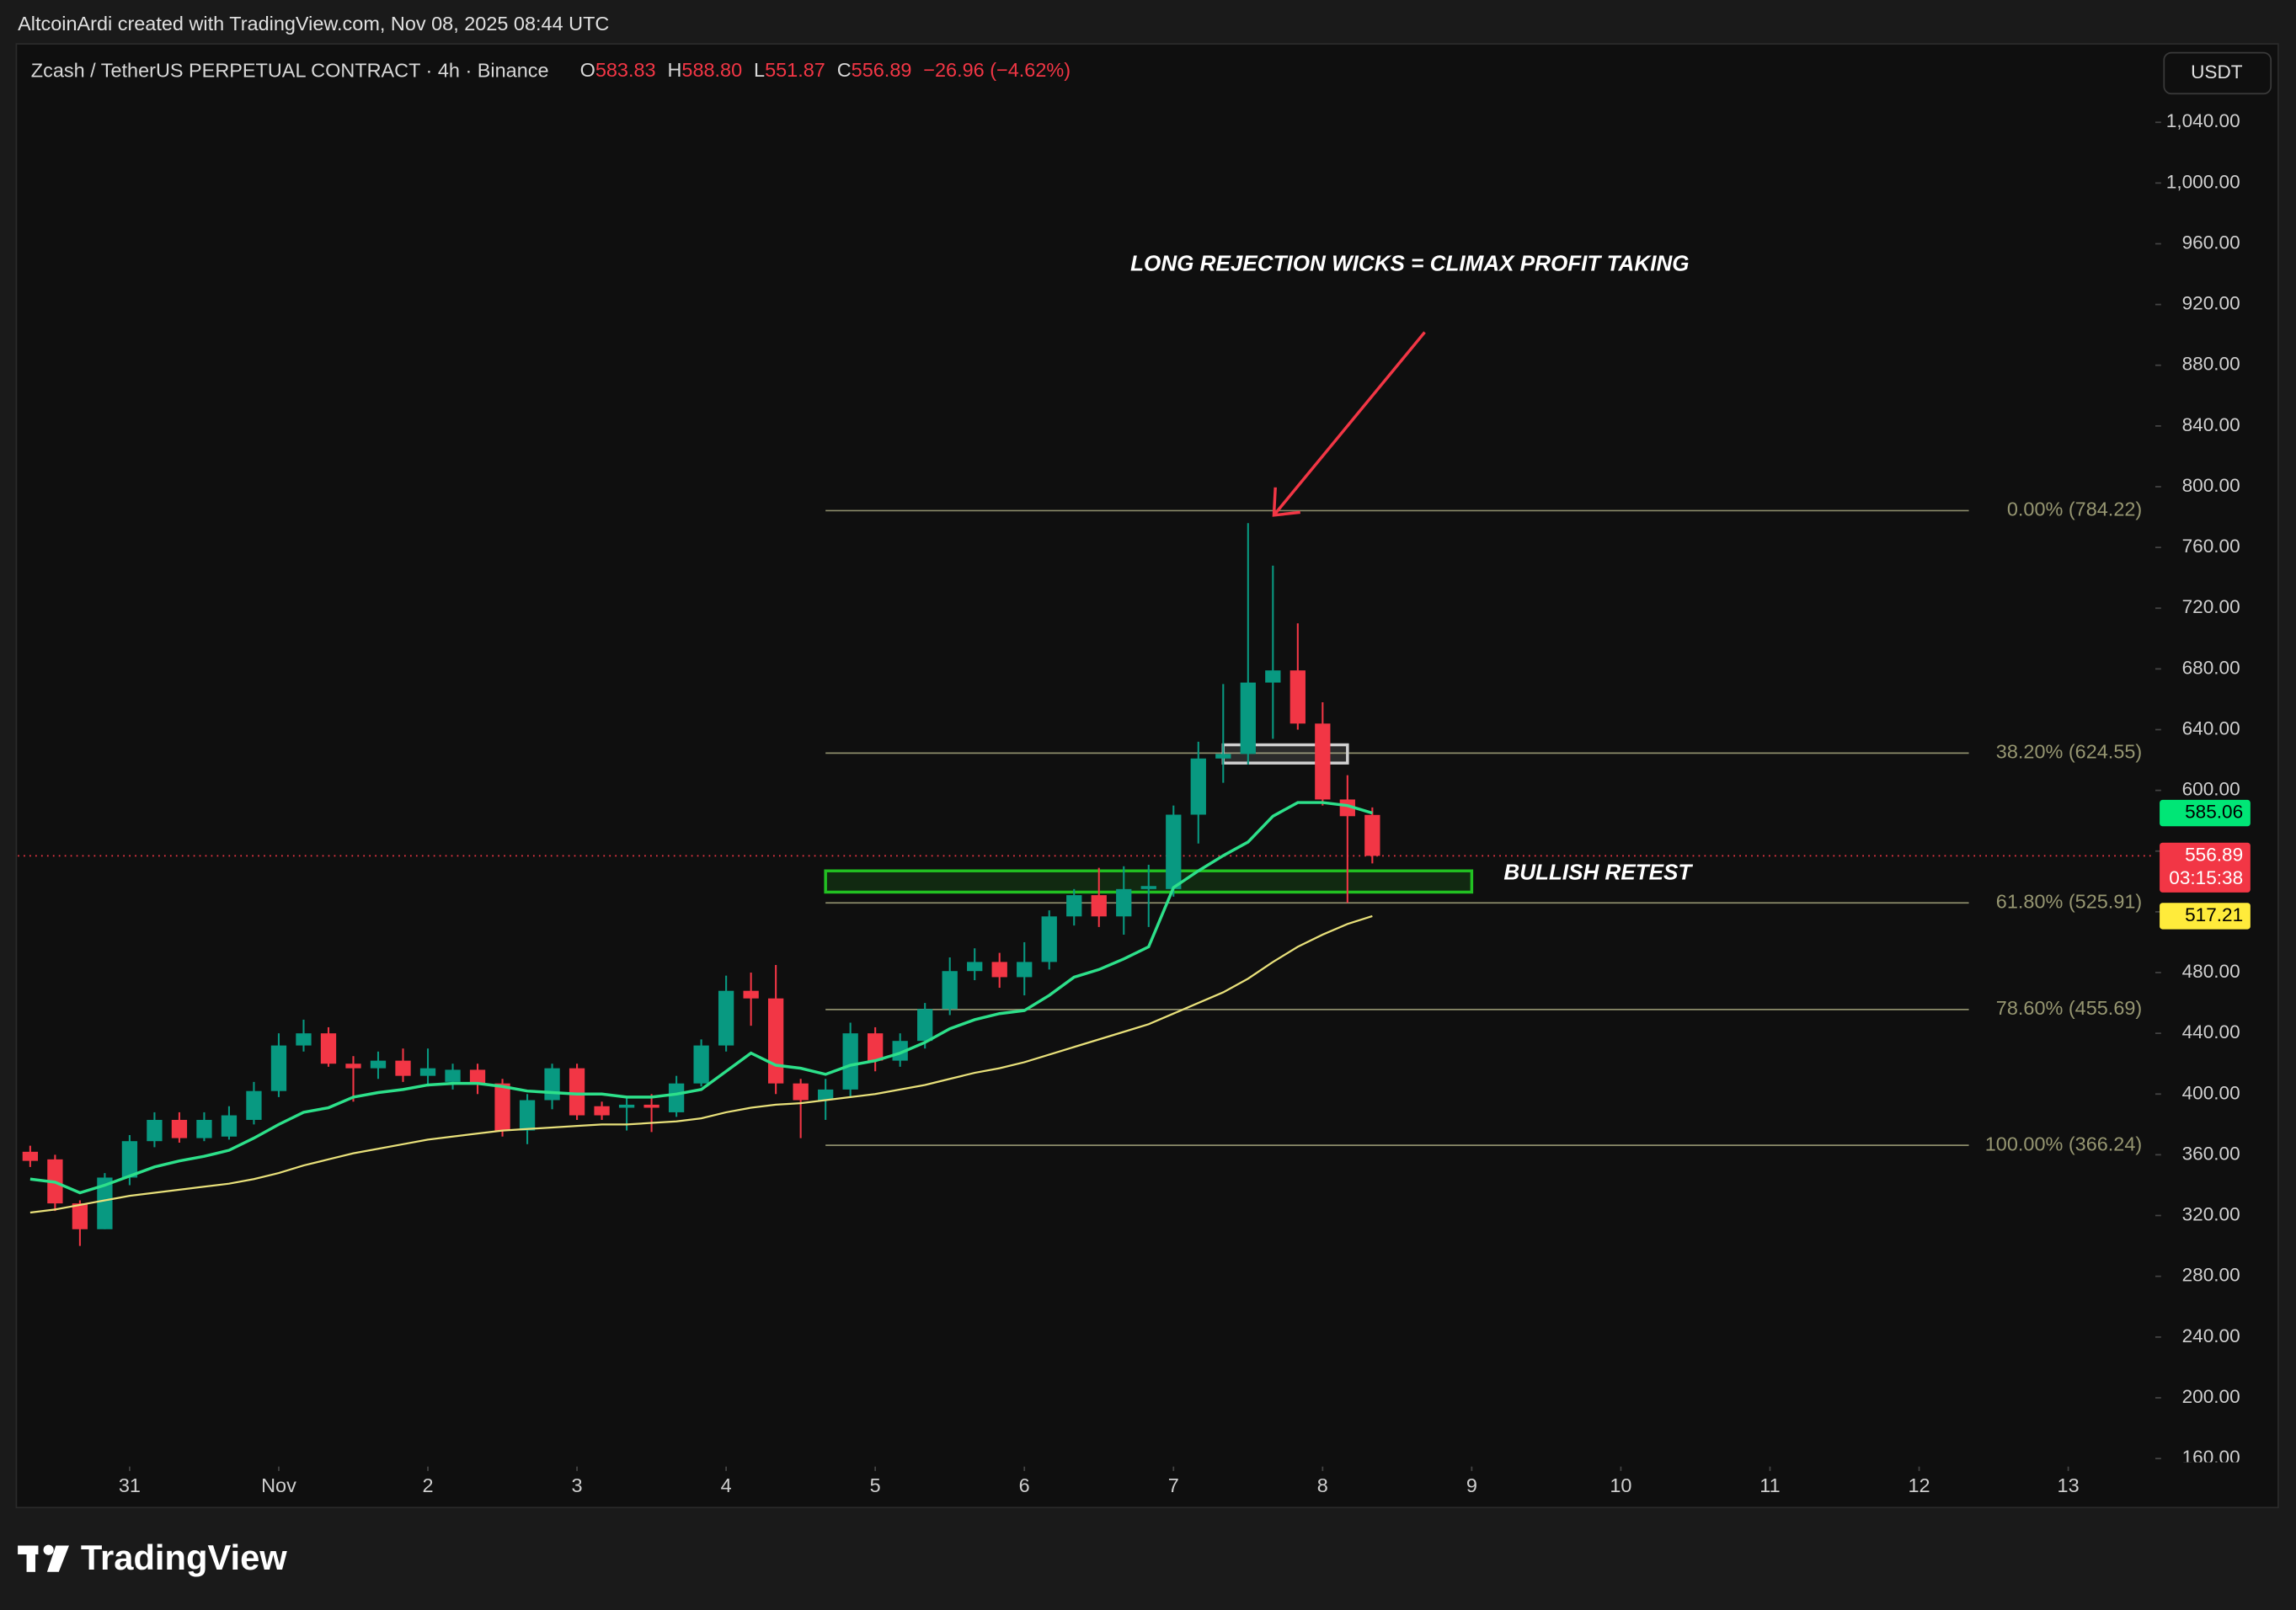 Image resolution: width=2296 pixels, height=1610 pixels. Describe the element at coordinates (278, 1485) in the screenshot. I see `x-tick-label: Nov` at that location.